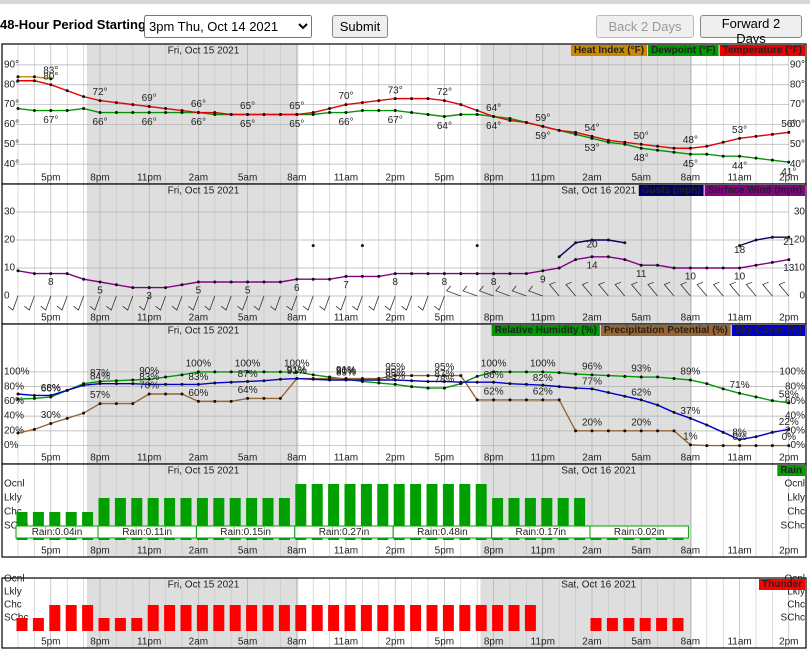 The image size is (810, 651). What do you see at coordinates (796, 498) in the screenshot?
I see `y-tick-label-right: Lkly` at bounding box center [796, 498].